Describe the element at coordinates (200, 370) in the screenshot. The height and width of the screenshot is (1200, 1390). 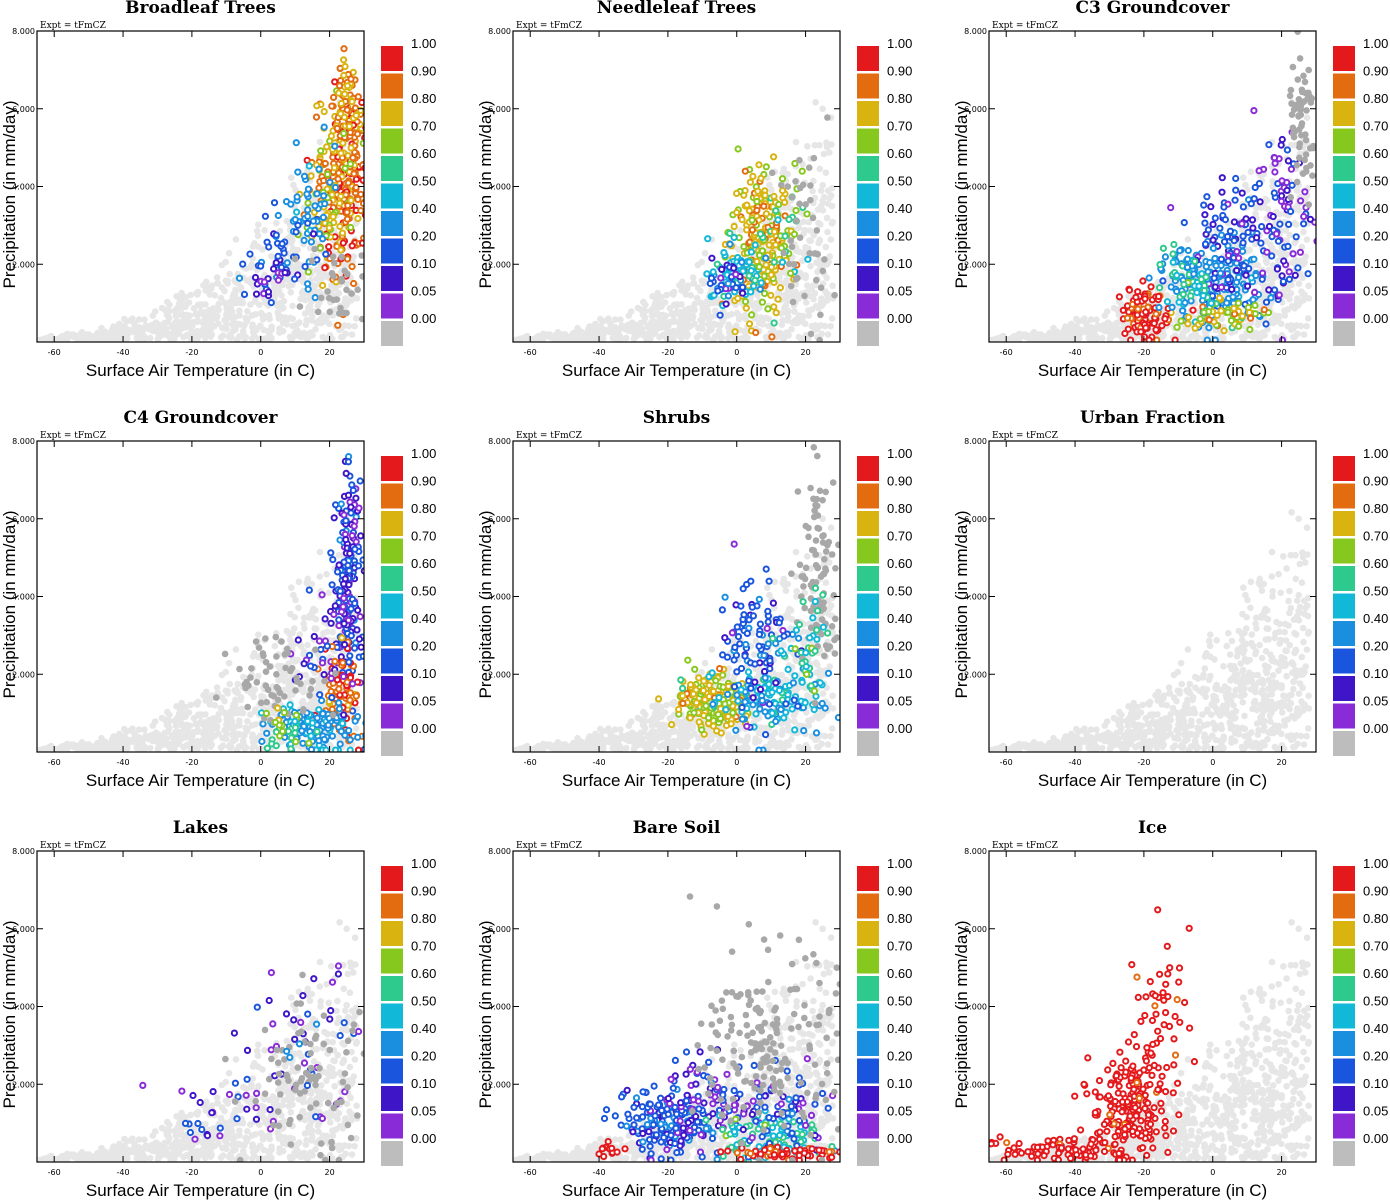
I see `x-axis-label: Surface Air Temperature (in C)` at that location.